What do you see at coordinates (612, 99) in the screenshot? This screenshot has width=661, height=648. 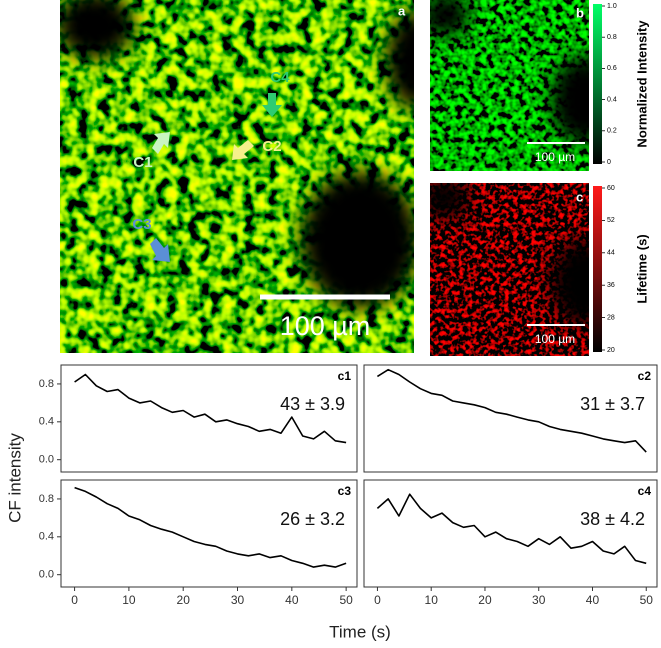 I see `colorbar-tick-label: 0.4` at bounding box center [612, 99].